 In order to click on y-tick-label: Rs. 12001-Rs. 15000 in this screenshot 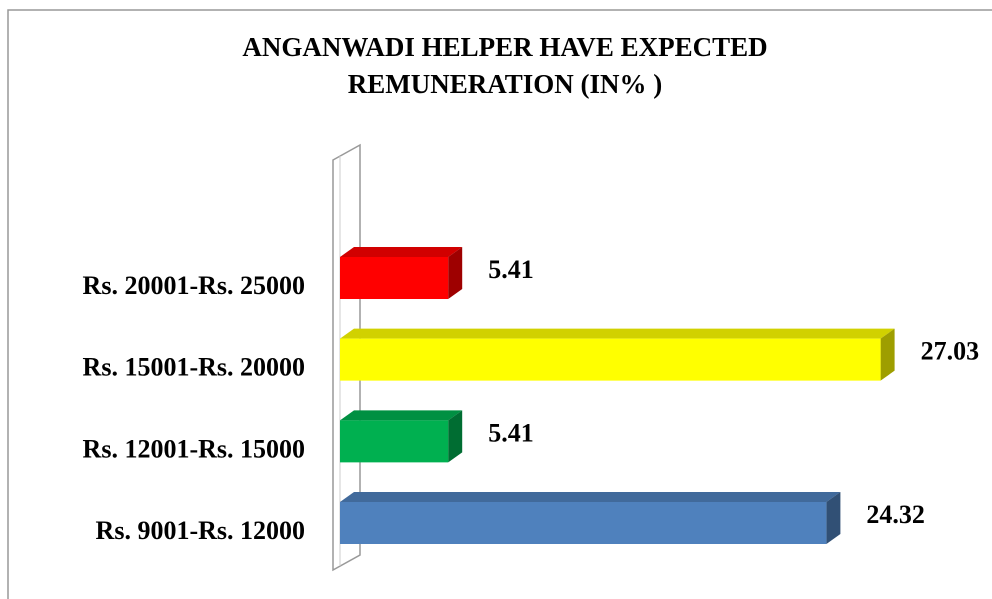, I will do `click(194, 448)`.